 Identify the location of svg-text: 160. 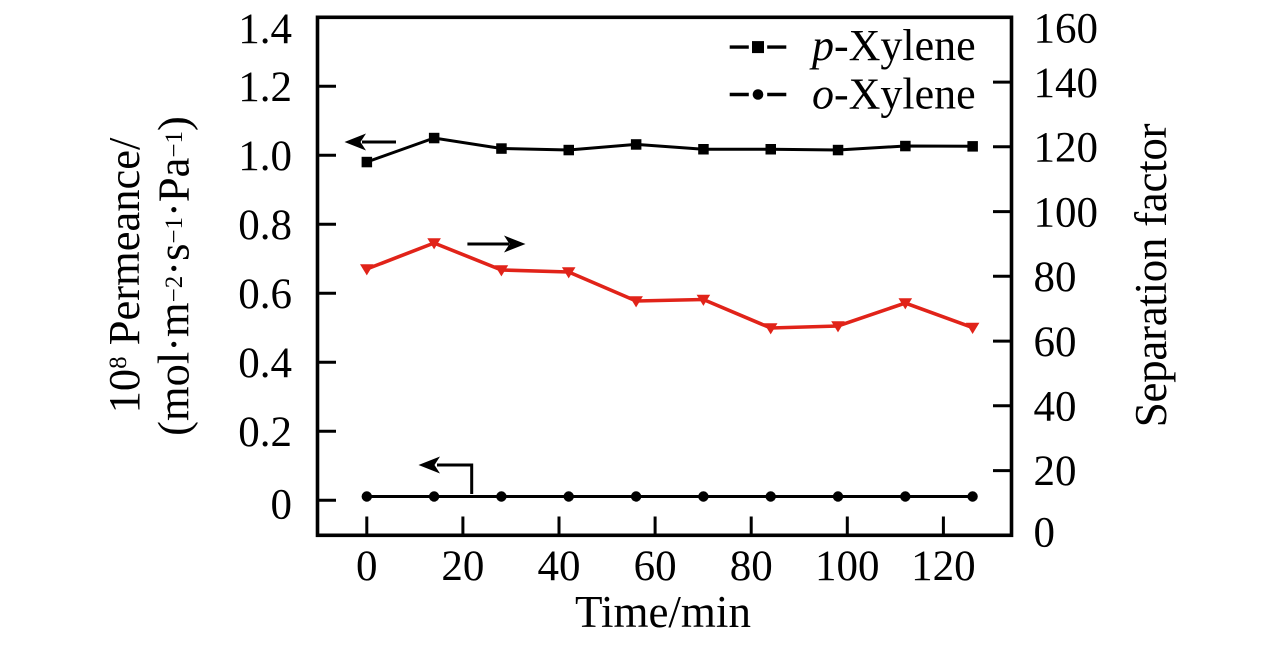
(1066, 29).